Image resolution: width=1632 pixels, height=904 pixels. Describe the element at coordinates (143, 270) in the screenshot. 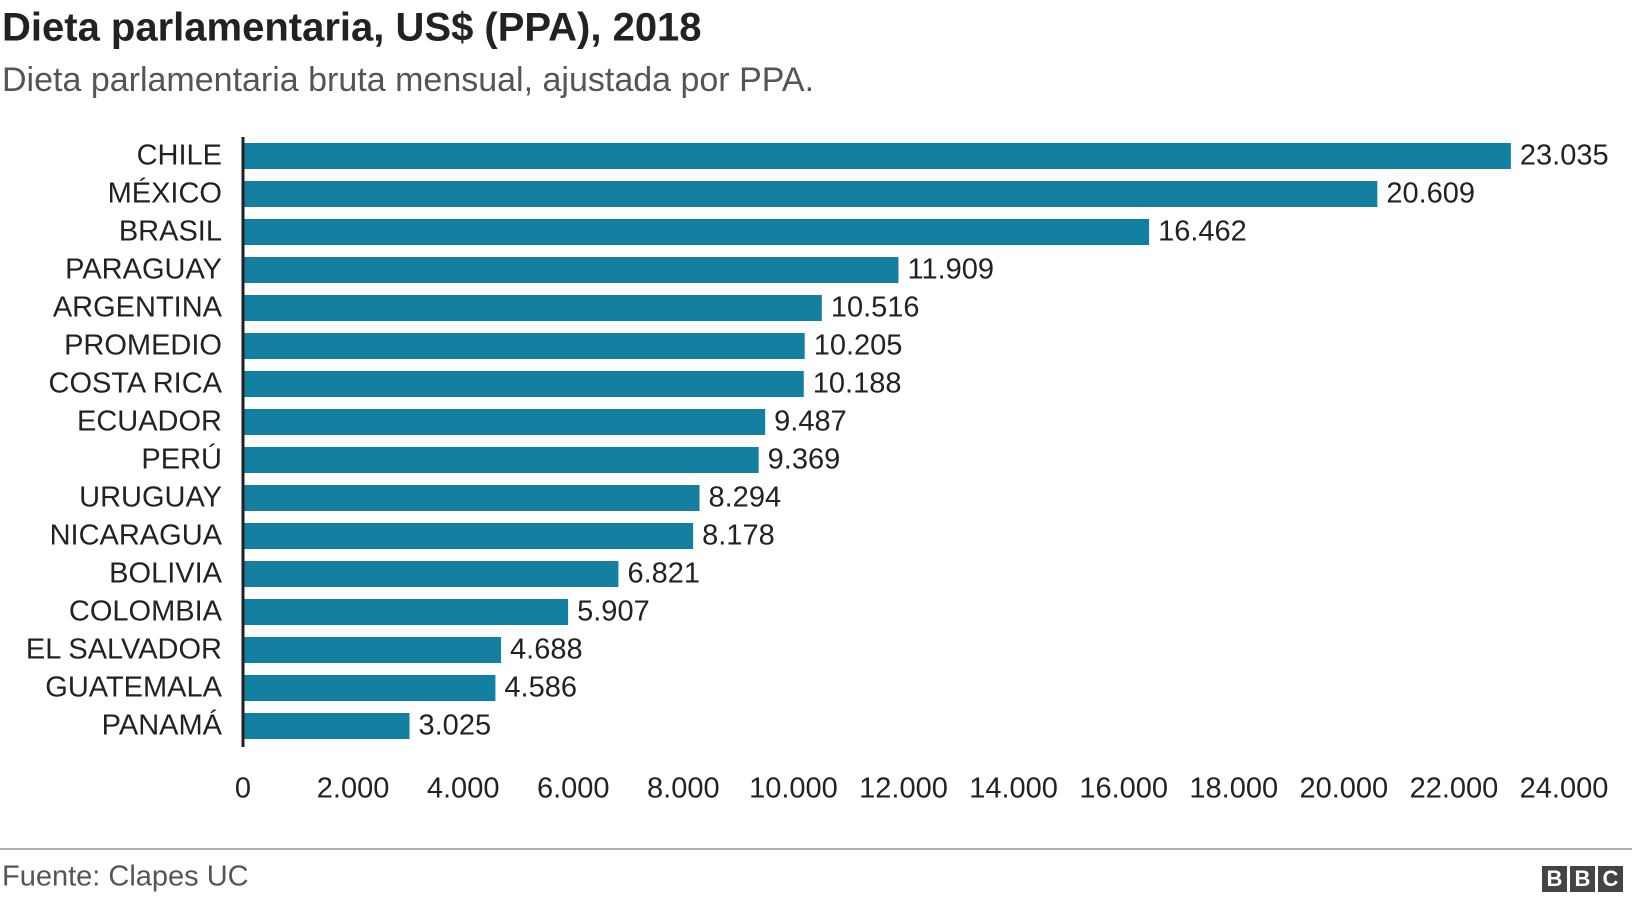

I see `y-tick-label: PARAGUAY` at that location.